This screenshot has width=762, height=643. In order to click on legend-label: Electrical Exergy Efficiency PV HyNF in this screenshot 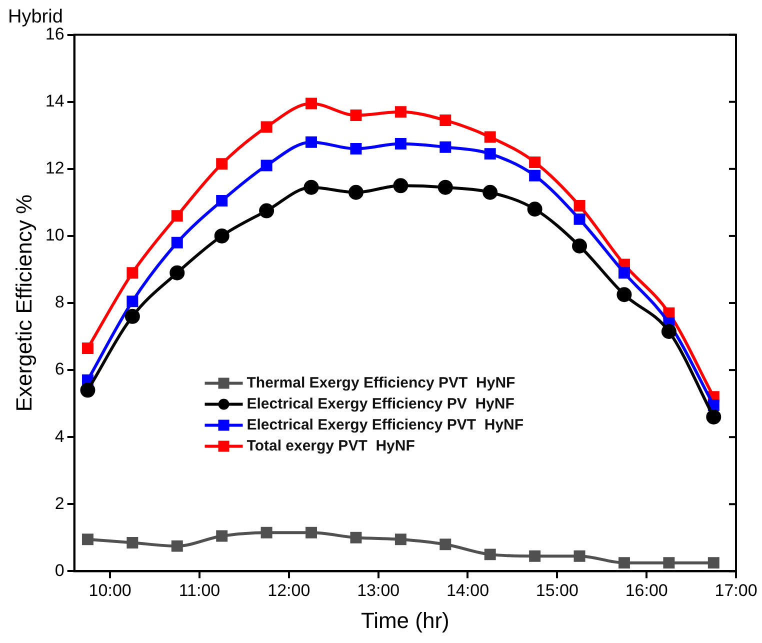, I will do `click(380, 403)`.